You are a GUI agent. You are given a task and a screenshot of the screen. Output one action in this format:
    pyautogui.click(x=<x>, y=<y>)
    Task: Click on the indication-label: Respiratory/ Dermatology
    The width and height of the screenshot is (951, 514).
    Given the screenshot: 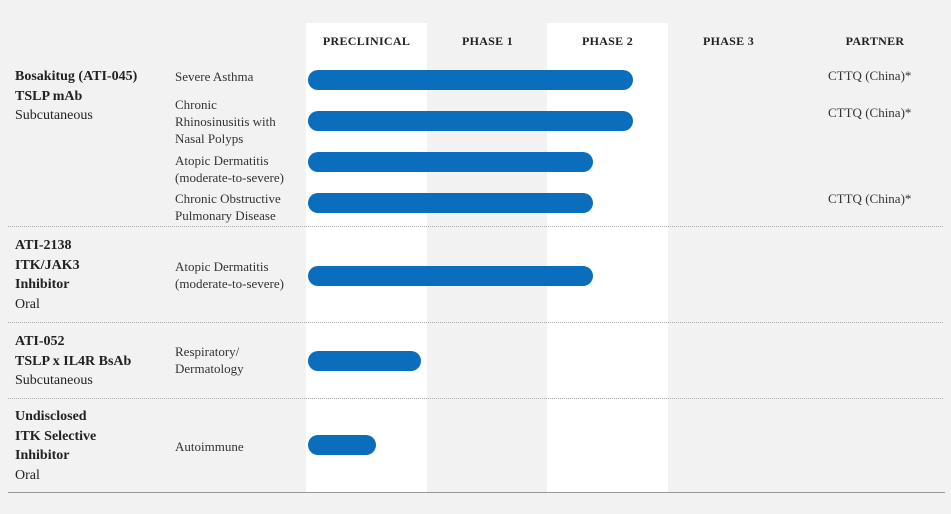 What is the action you would take?
    pyautogui.click(x=209, y=360)
    